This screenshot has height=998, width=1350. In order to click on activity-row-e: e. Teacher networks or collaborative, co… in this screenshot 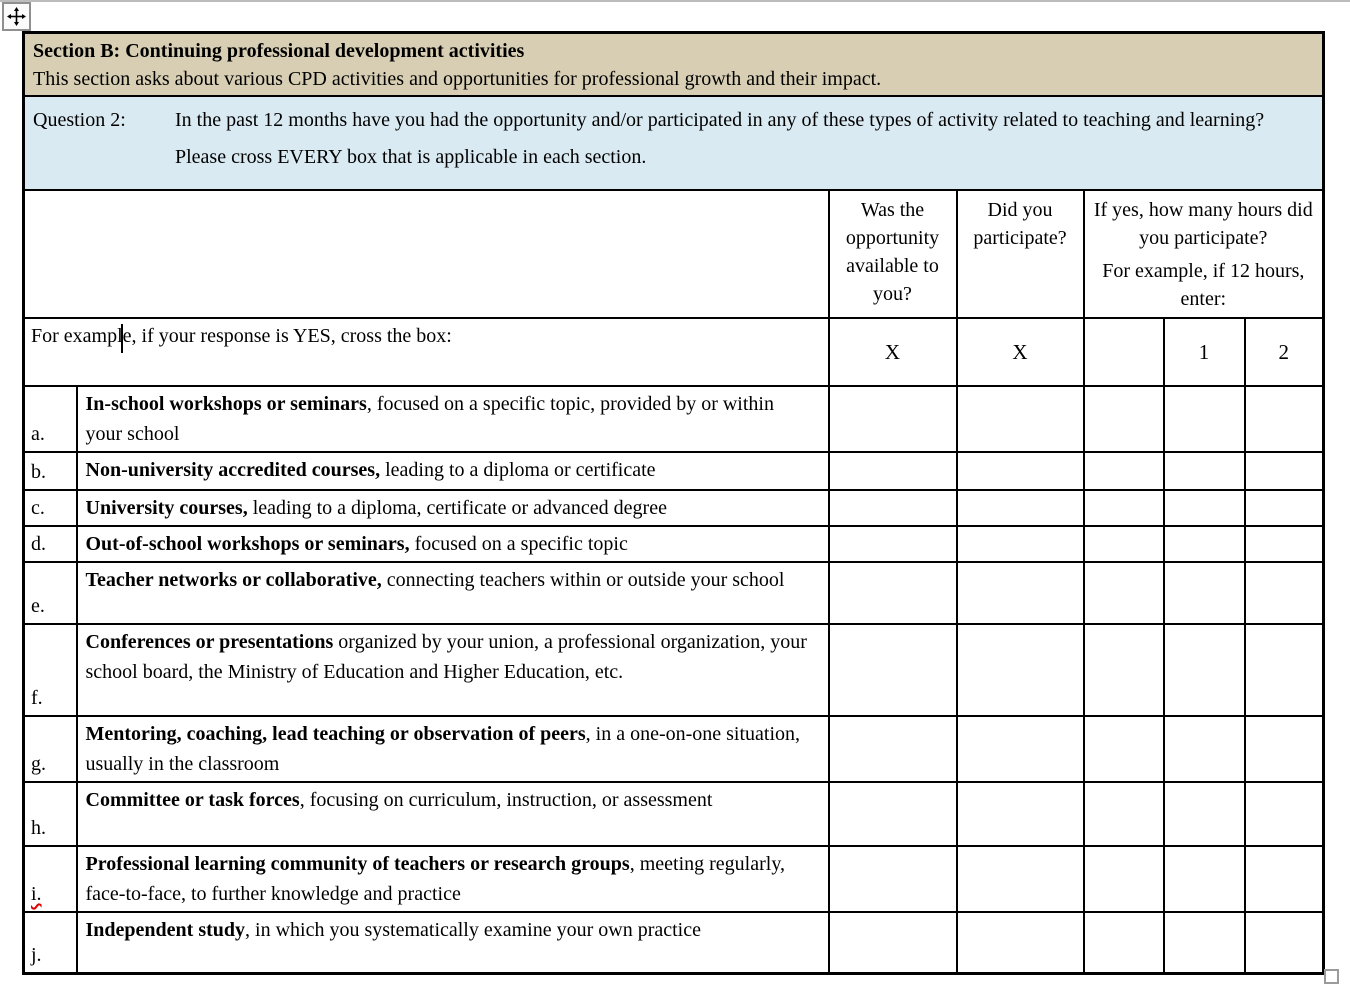, I will do `click(673, 593)`.